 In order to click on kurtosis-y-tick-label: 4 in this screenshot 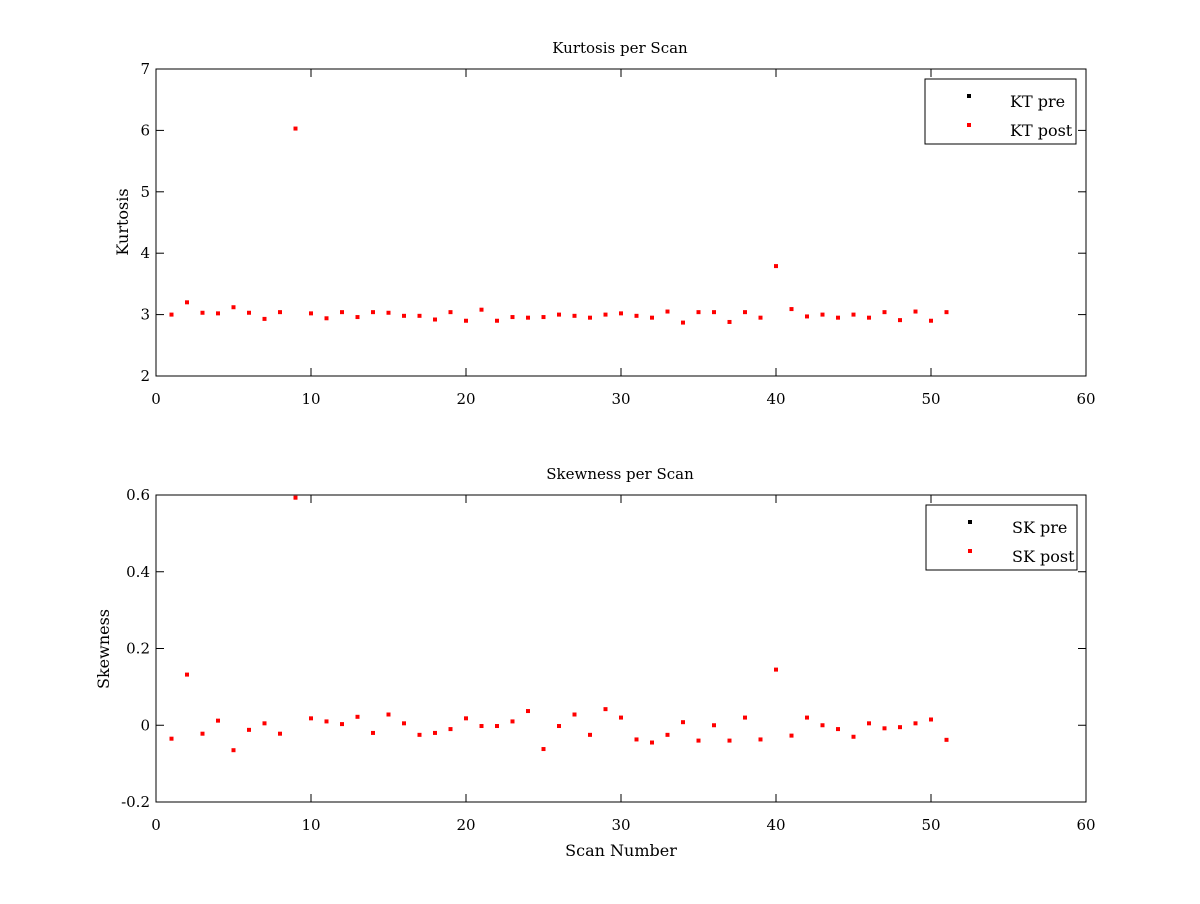, I will do `click(145, 253)`.